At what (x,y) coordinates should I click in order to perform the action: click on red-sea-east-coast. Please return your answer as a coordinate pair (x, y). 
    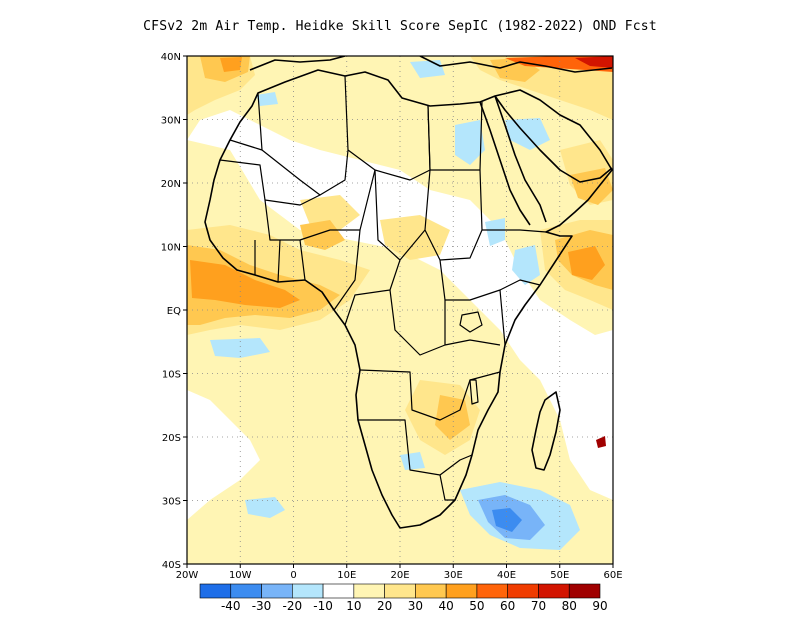
    Looking at the image, I should click on (520, 159).